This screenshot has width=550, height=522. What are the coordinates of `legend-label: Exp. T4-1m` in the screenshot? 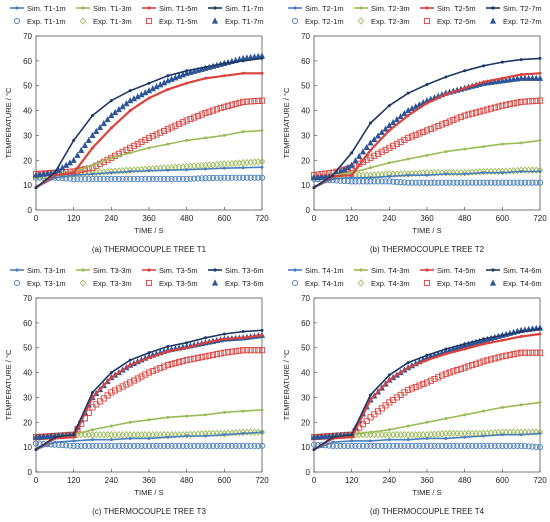 It's located at (324, 283).